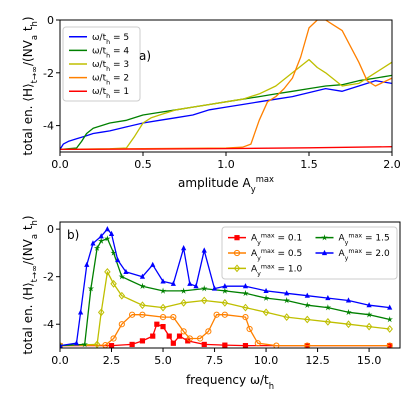  Describe the element at coordinates (226, 184) in the screenshot. I see `x-axis-label-p0: amplitude Aymax` at that location.